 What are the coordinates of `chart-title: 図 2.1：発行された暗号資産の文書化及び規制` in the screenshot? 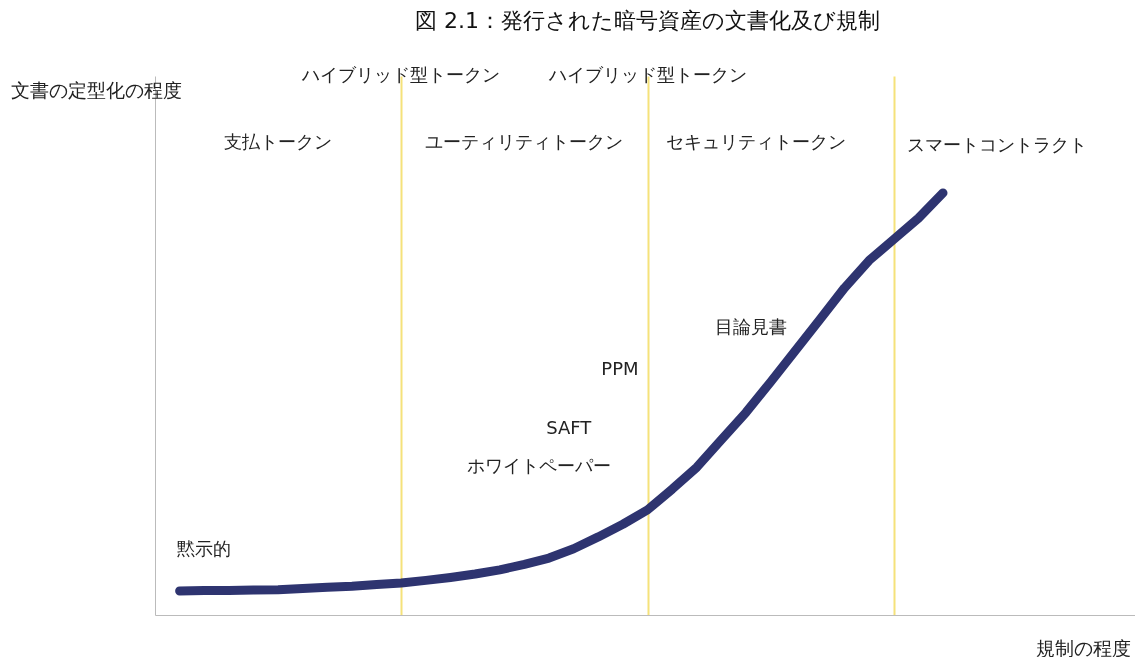 It's located at (647, 20).